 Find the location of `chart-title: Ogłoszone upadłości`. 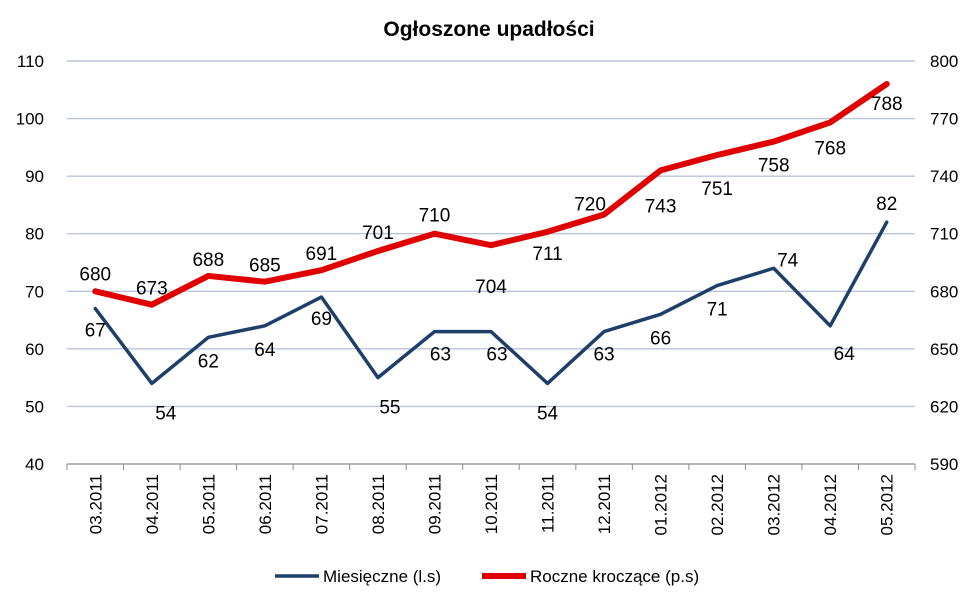

chart-title: Ogłoszone upadłości is located at coordinates (488, 29).